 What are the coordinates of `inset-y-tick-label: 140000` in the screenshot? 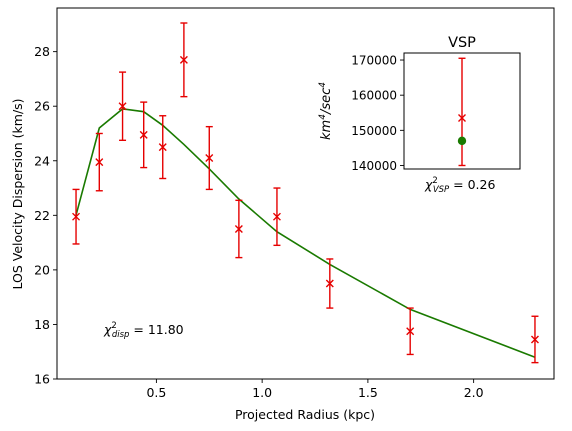 It's located at (374, 166).